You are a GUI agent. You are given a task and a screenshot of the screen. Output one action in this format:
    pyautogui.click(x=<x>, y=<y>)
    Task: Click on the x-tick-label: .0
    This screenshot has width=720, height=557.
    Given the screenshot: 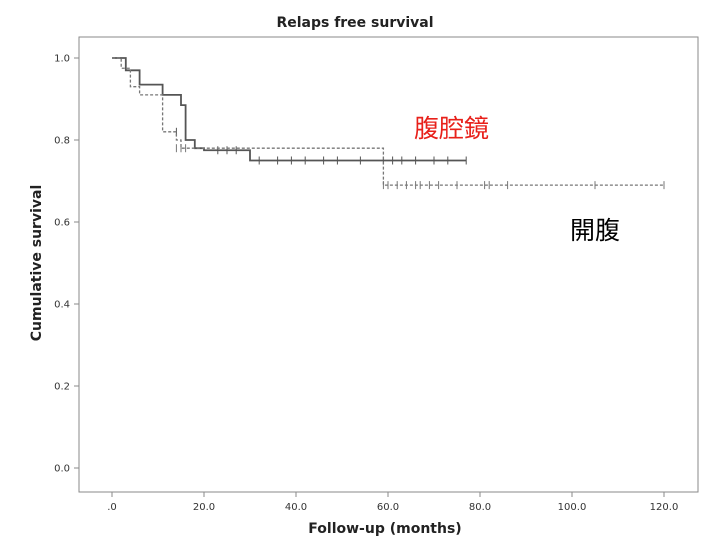 What is the action you would take?
    pyautogui.click(x=112, y=507)
    